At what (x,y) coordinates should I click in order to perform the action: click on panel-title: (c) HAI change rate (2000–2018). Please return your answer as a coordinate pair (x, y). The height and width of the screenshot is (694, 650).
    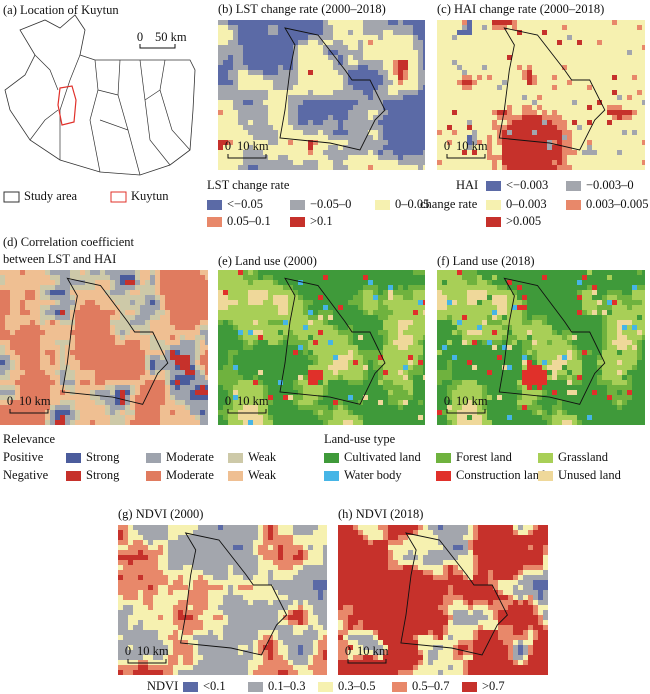
    Looking at the image, I should click on (520, 9).